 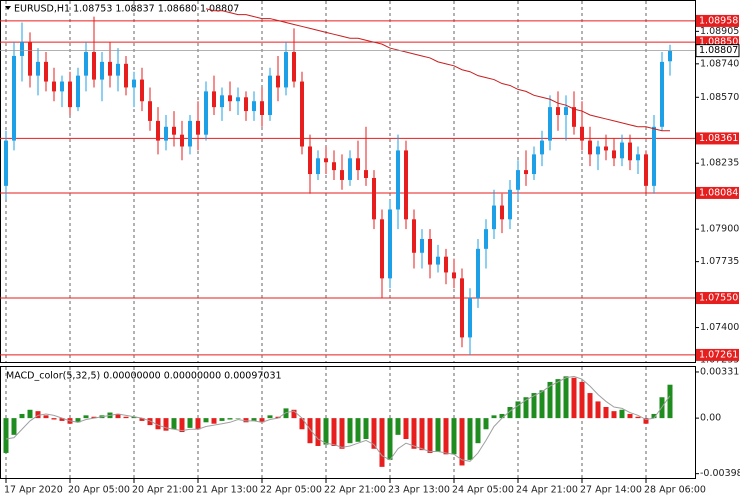 What do you see at coordinates (419, 490) in the screenshot?
I see `x-tick-label: 23 Apr 13:00` at bounding box center [419, 490].